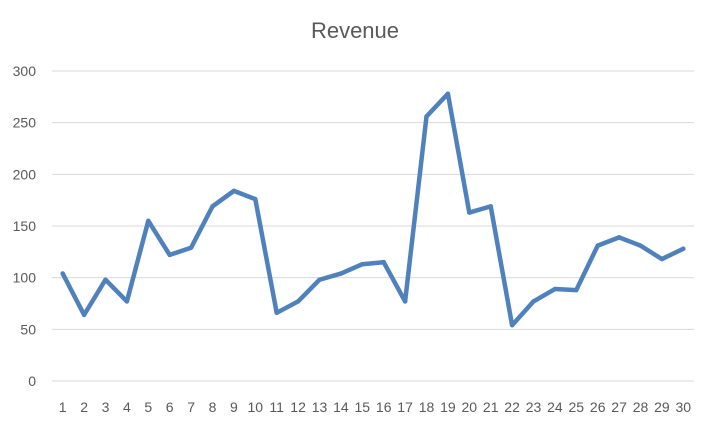 This screenshot has height=425, width=710. Describe the element at coordinates (534, 407) in the screenshot. I see `x-tick-label: 23` at that location.